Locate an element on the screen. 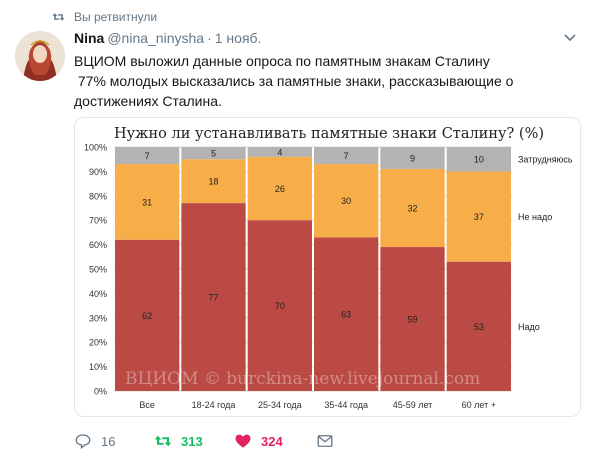  data-label: 77 is located at coordinates (213, 298).